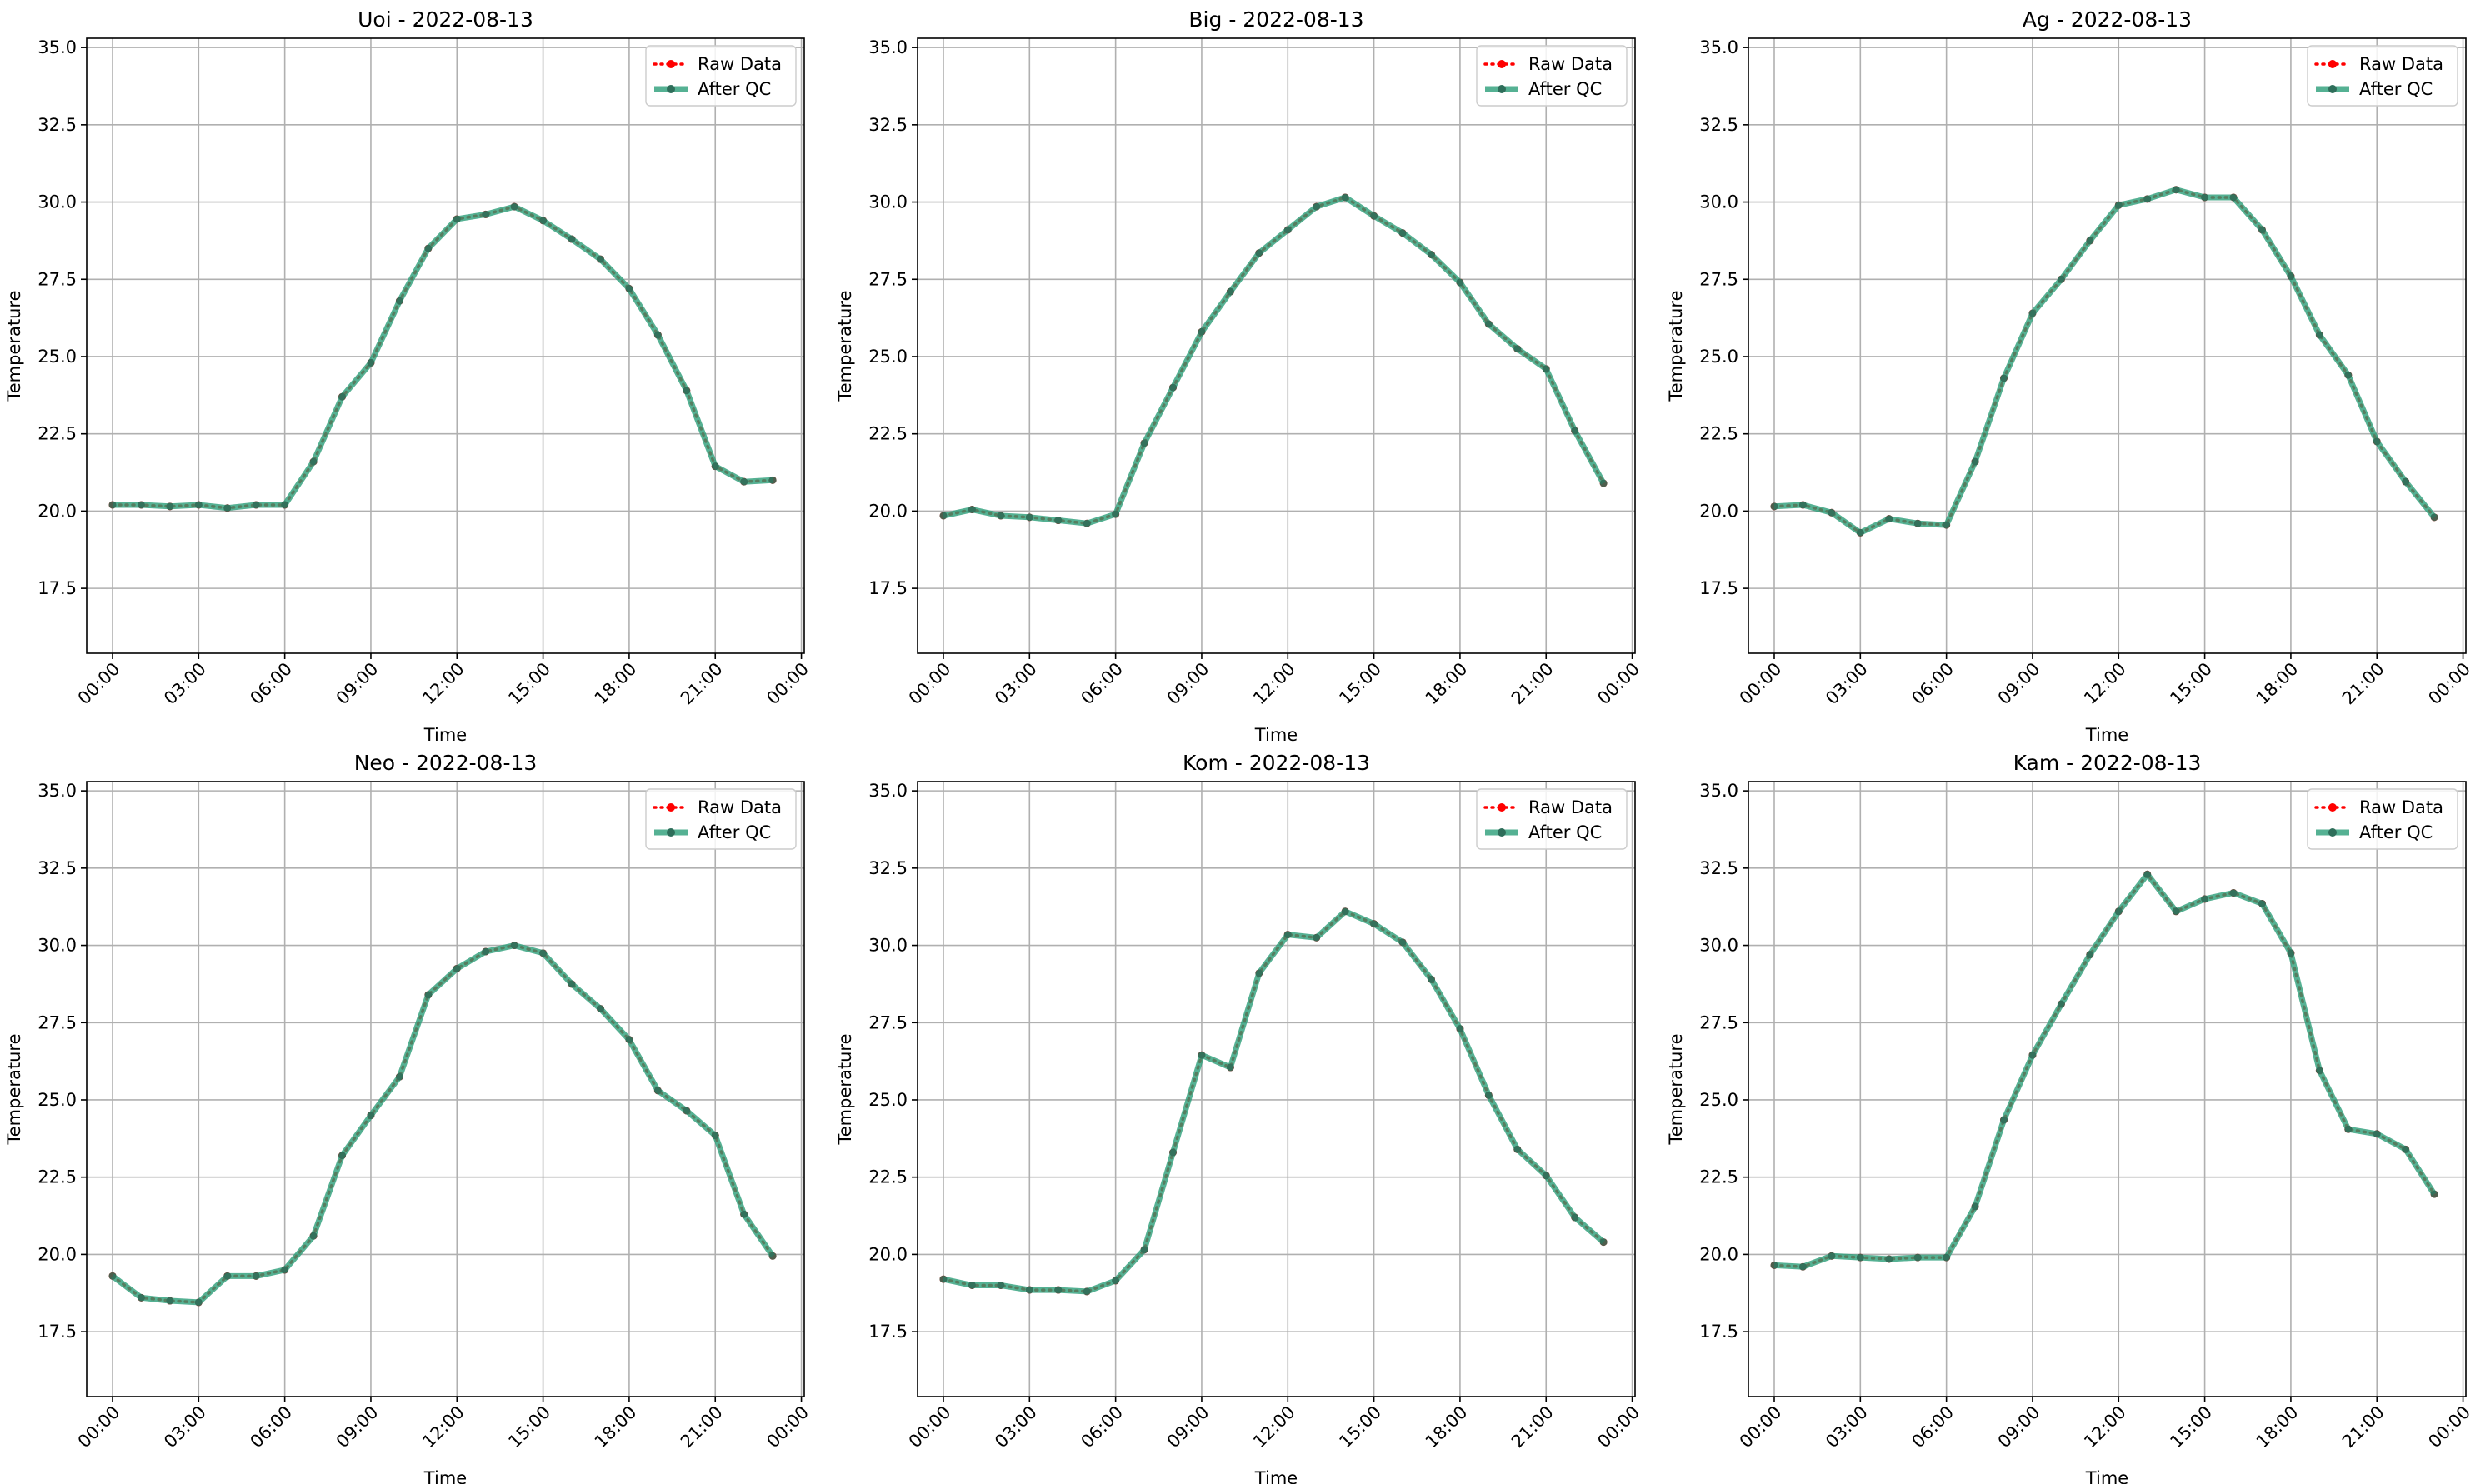 The width and height of the screenshot is (2486, 1484). Describe the element at coordinates (702, 1427) in the screenshot. I see `x-tick-label: 21:00` at that location.